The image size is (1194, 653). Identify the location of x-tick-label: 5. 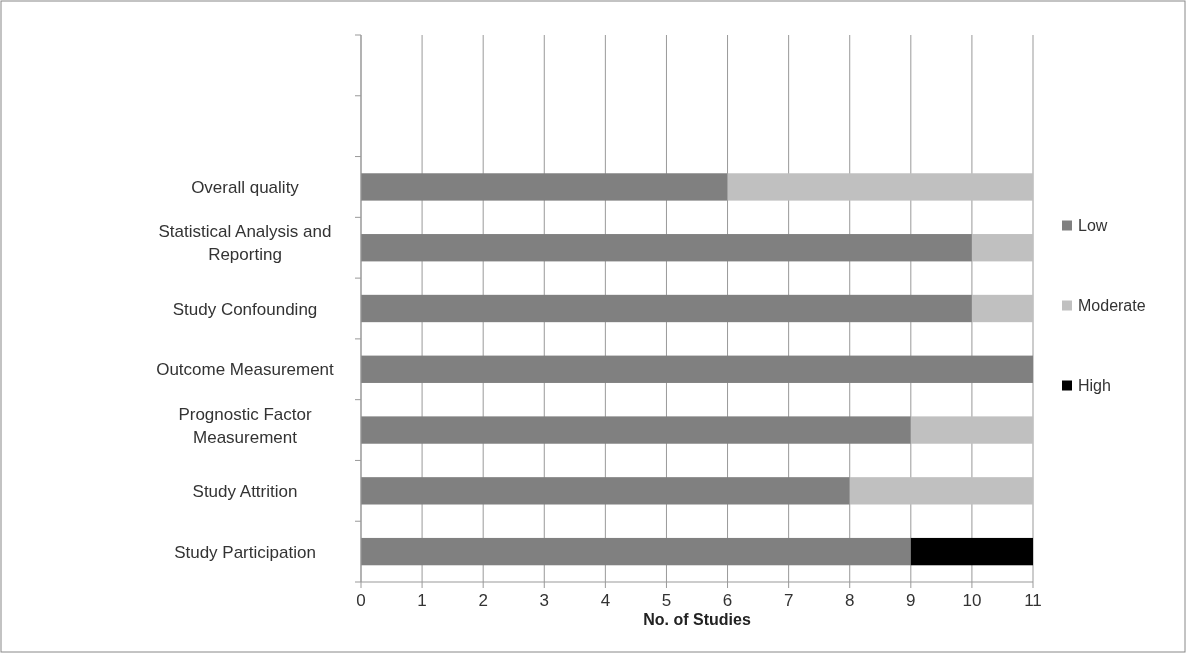
(666, 600).